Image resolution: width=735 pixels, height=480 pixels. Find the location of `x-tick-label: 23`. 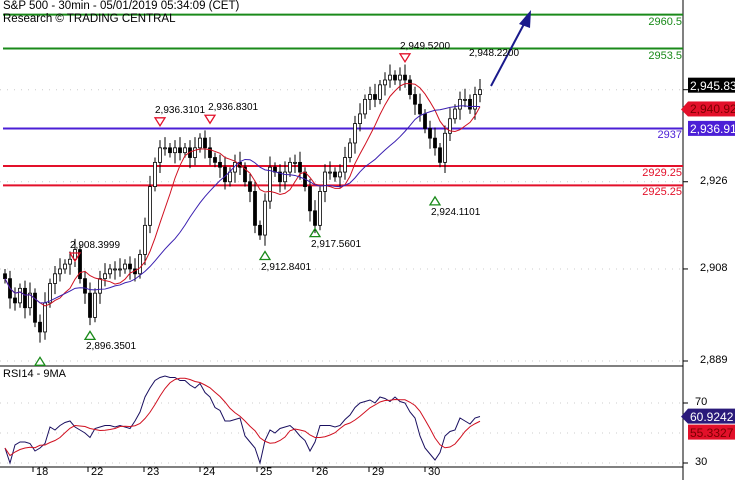

x-tick-label: 23 is located at coordinates (153, 472).